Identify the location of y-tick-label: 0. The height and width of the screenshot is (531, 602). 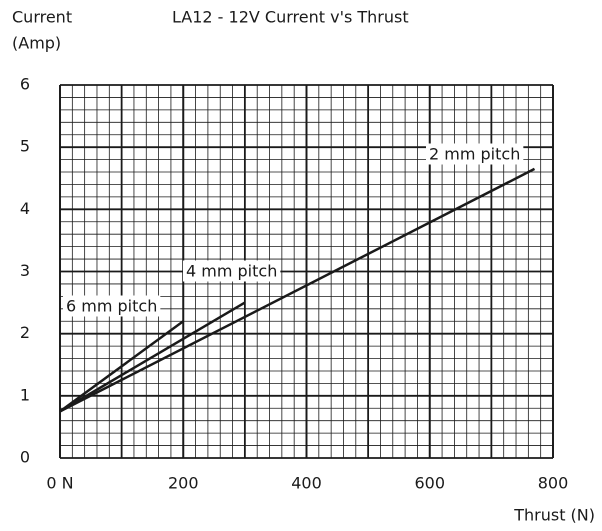
(25, 457).